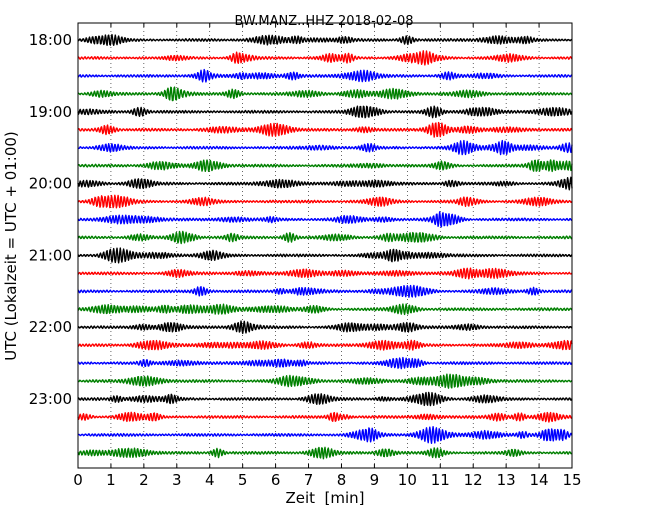 Image resolution: width=650 pixels, height=520 pixels. Describe the element at coordinates (571, 480) in the screenshot. I see `x-tick-label: 15` at that location.